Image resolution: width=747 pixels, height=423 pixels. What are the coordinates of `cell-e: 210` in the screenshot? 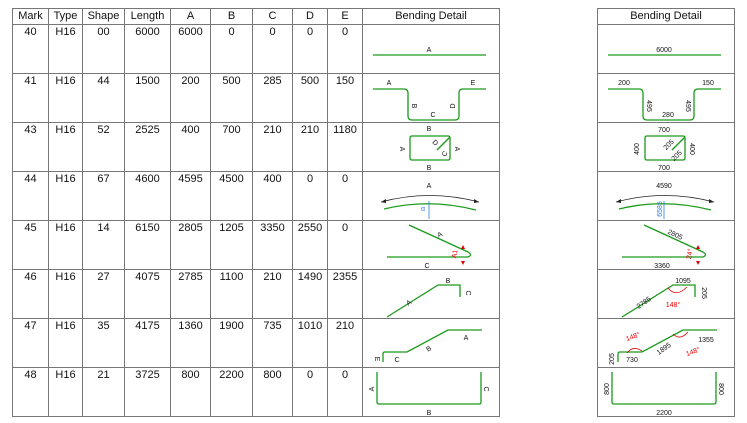 It's located at (345, 343).